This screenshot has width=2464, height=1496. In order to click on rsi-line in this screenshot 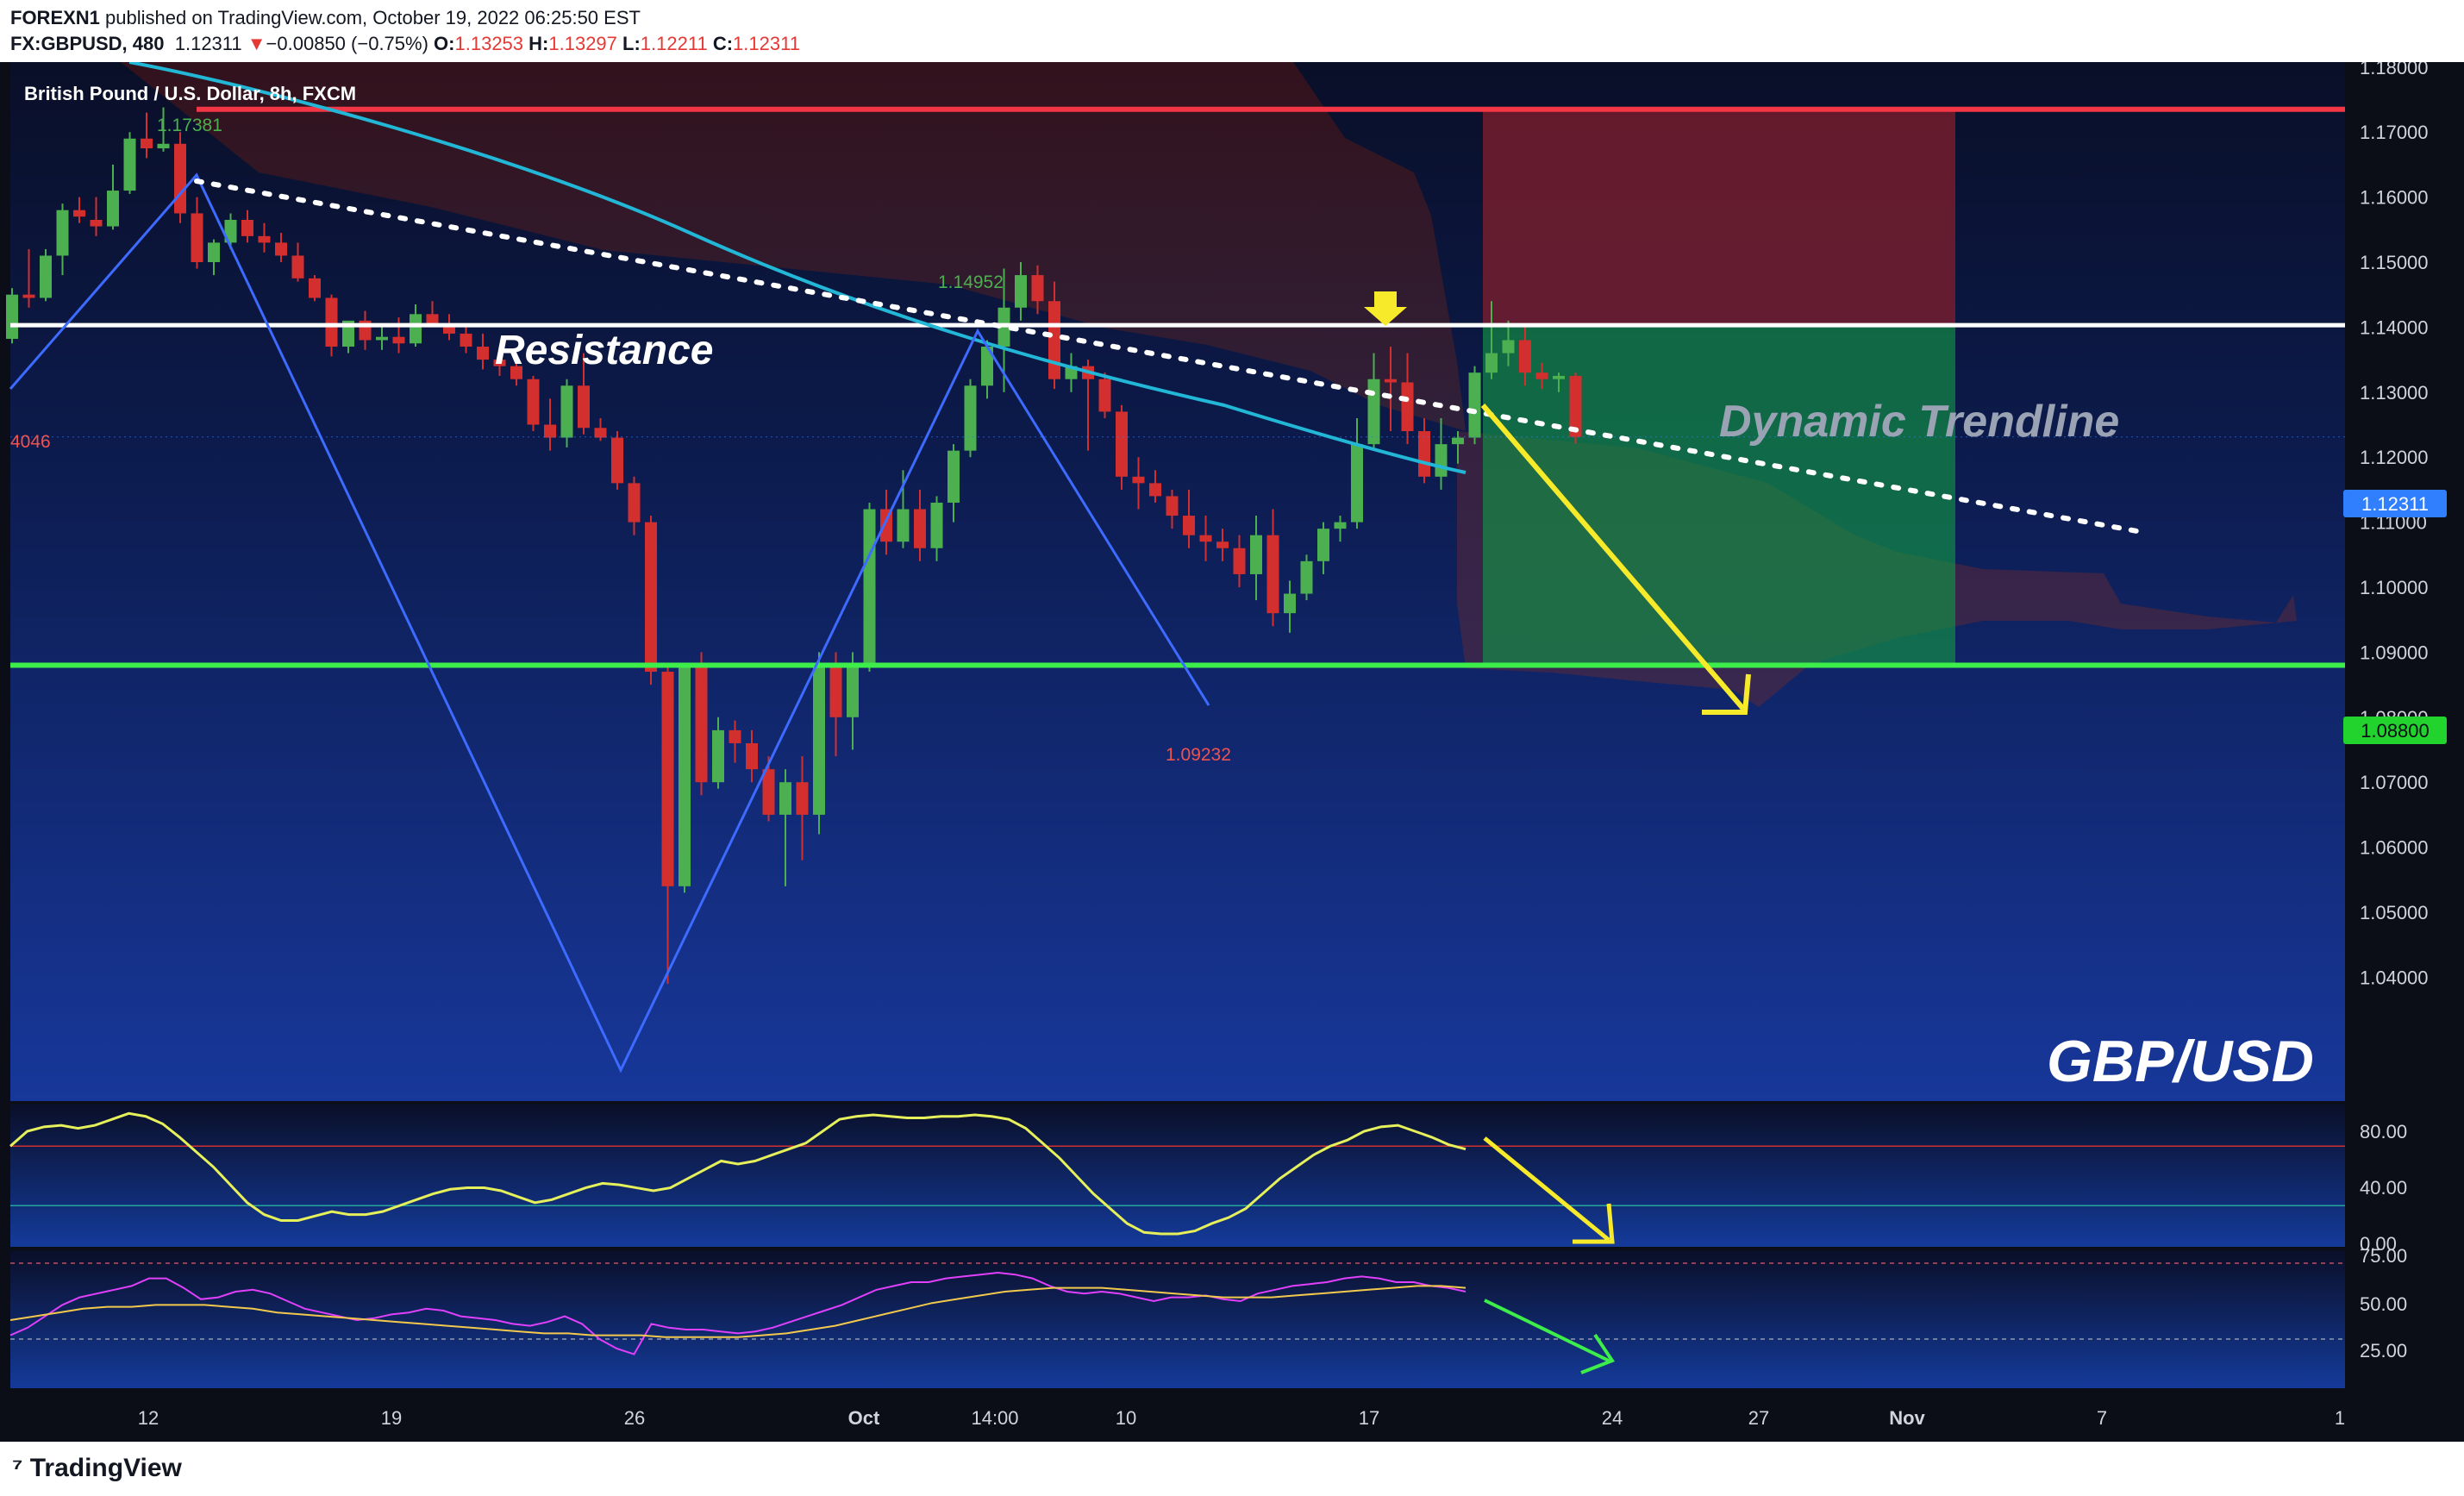, I will do `click(738, 1313)`.